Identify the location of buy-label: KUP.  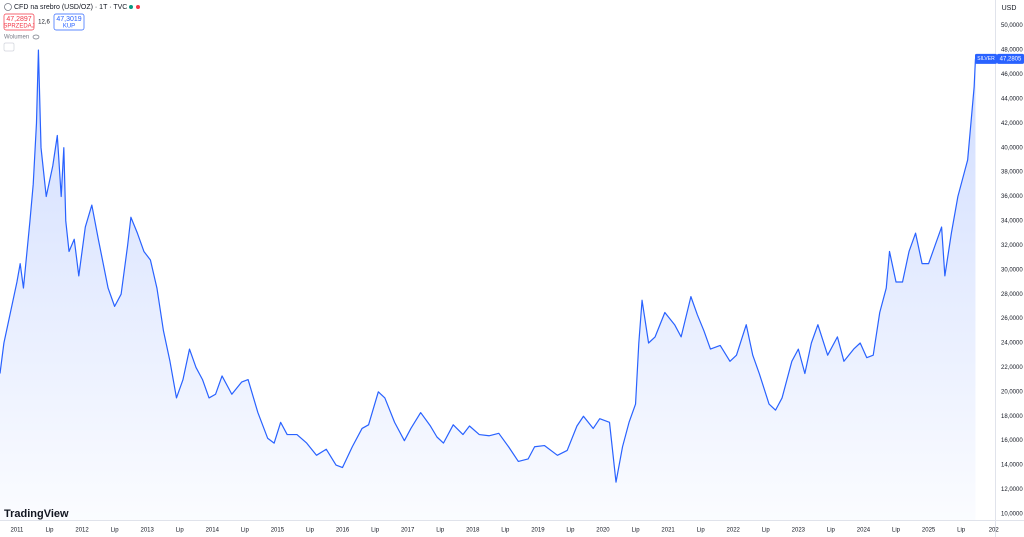
(69, 27).